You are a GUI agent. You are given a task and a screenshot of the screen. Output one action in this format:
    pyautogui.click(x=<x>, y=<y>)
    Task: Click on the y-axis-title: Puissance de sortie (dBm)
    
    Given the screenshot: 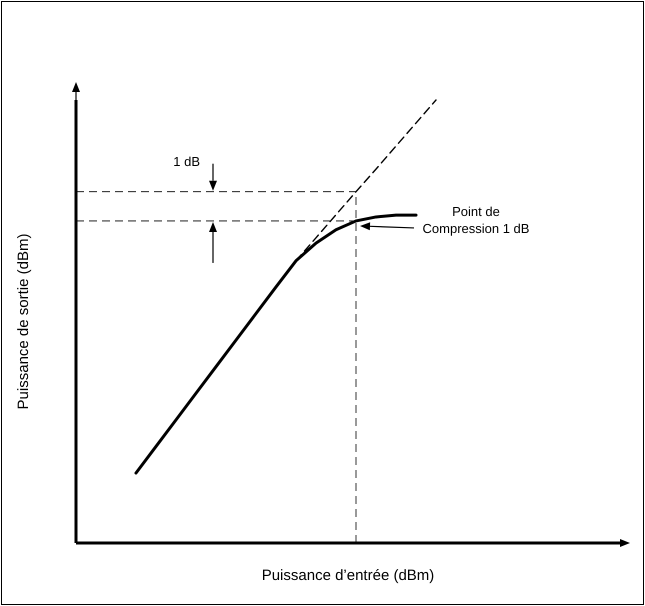 What is the action you would take?
    pyautogui.click(x=23, y=322)
    